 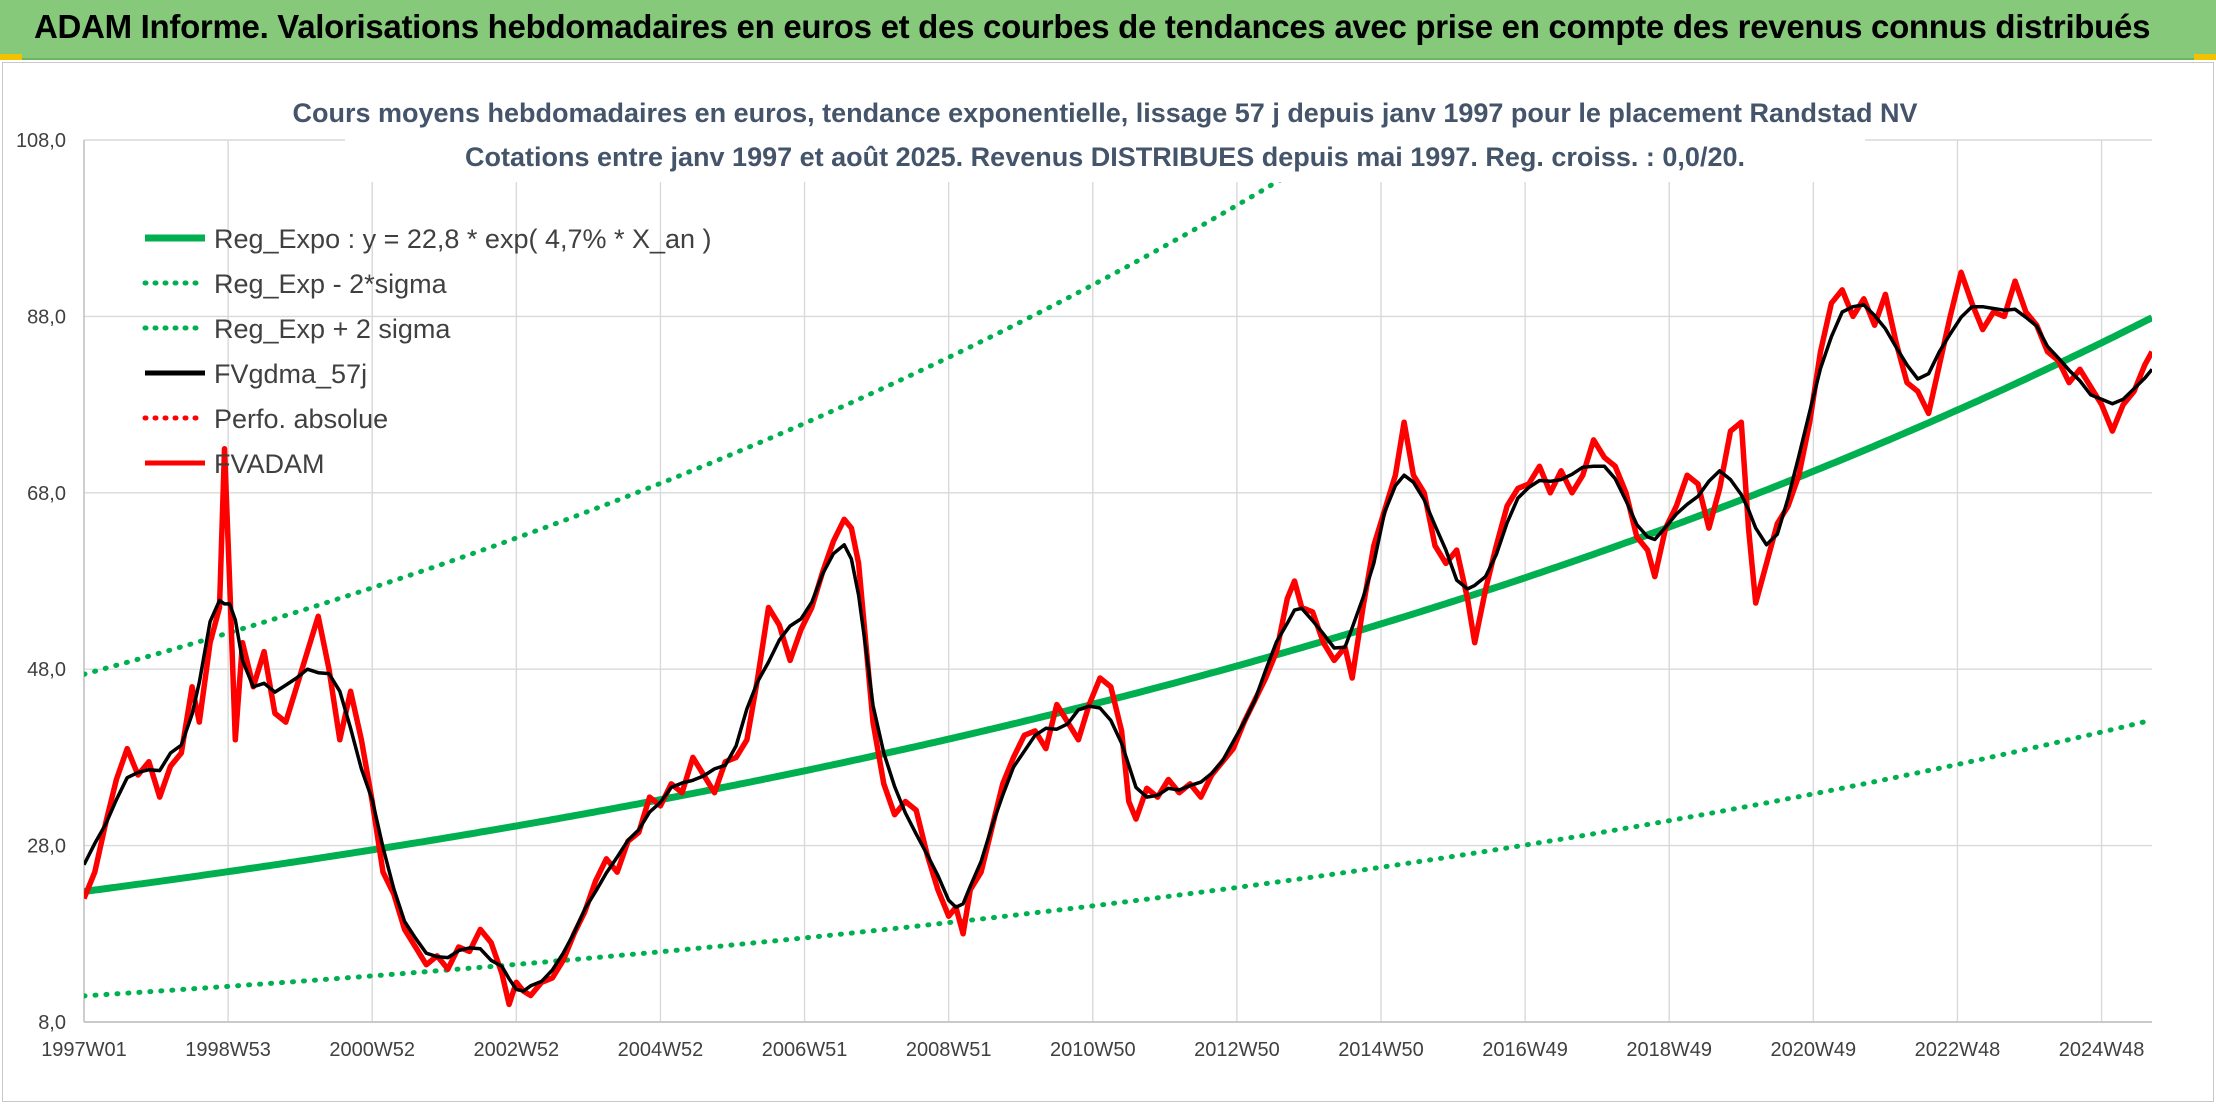 I want to click on x-tick-label: 2014W50, so click(x=1381, y=1050).